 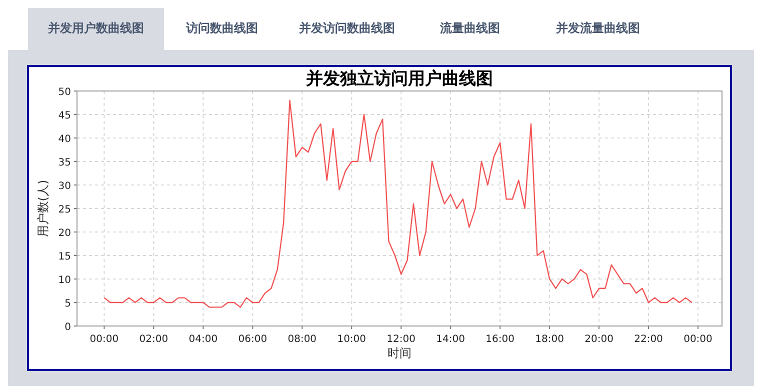 What do you see at coordinates (64, 186) in the screenshot?
I see `y-tick-label: 30` at bounding box center [64, 186].